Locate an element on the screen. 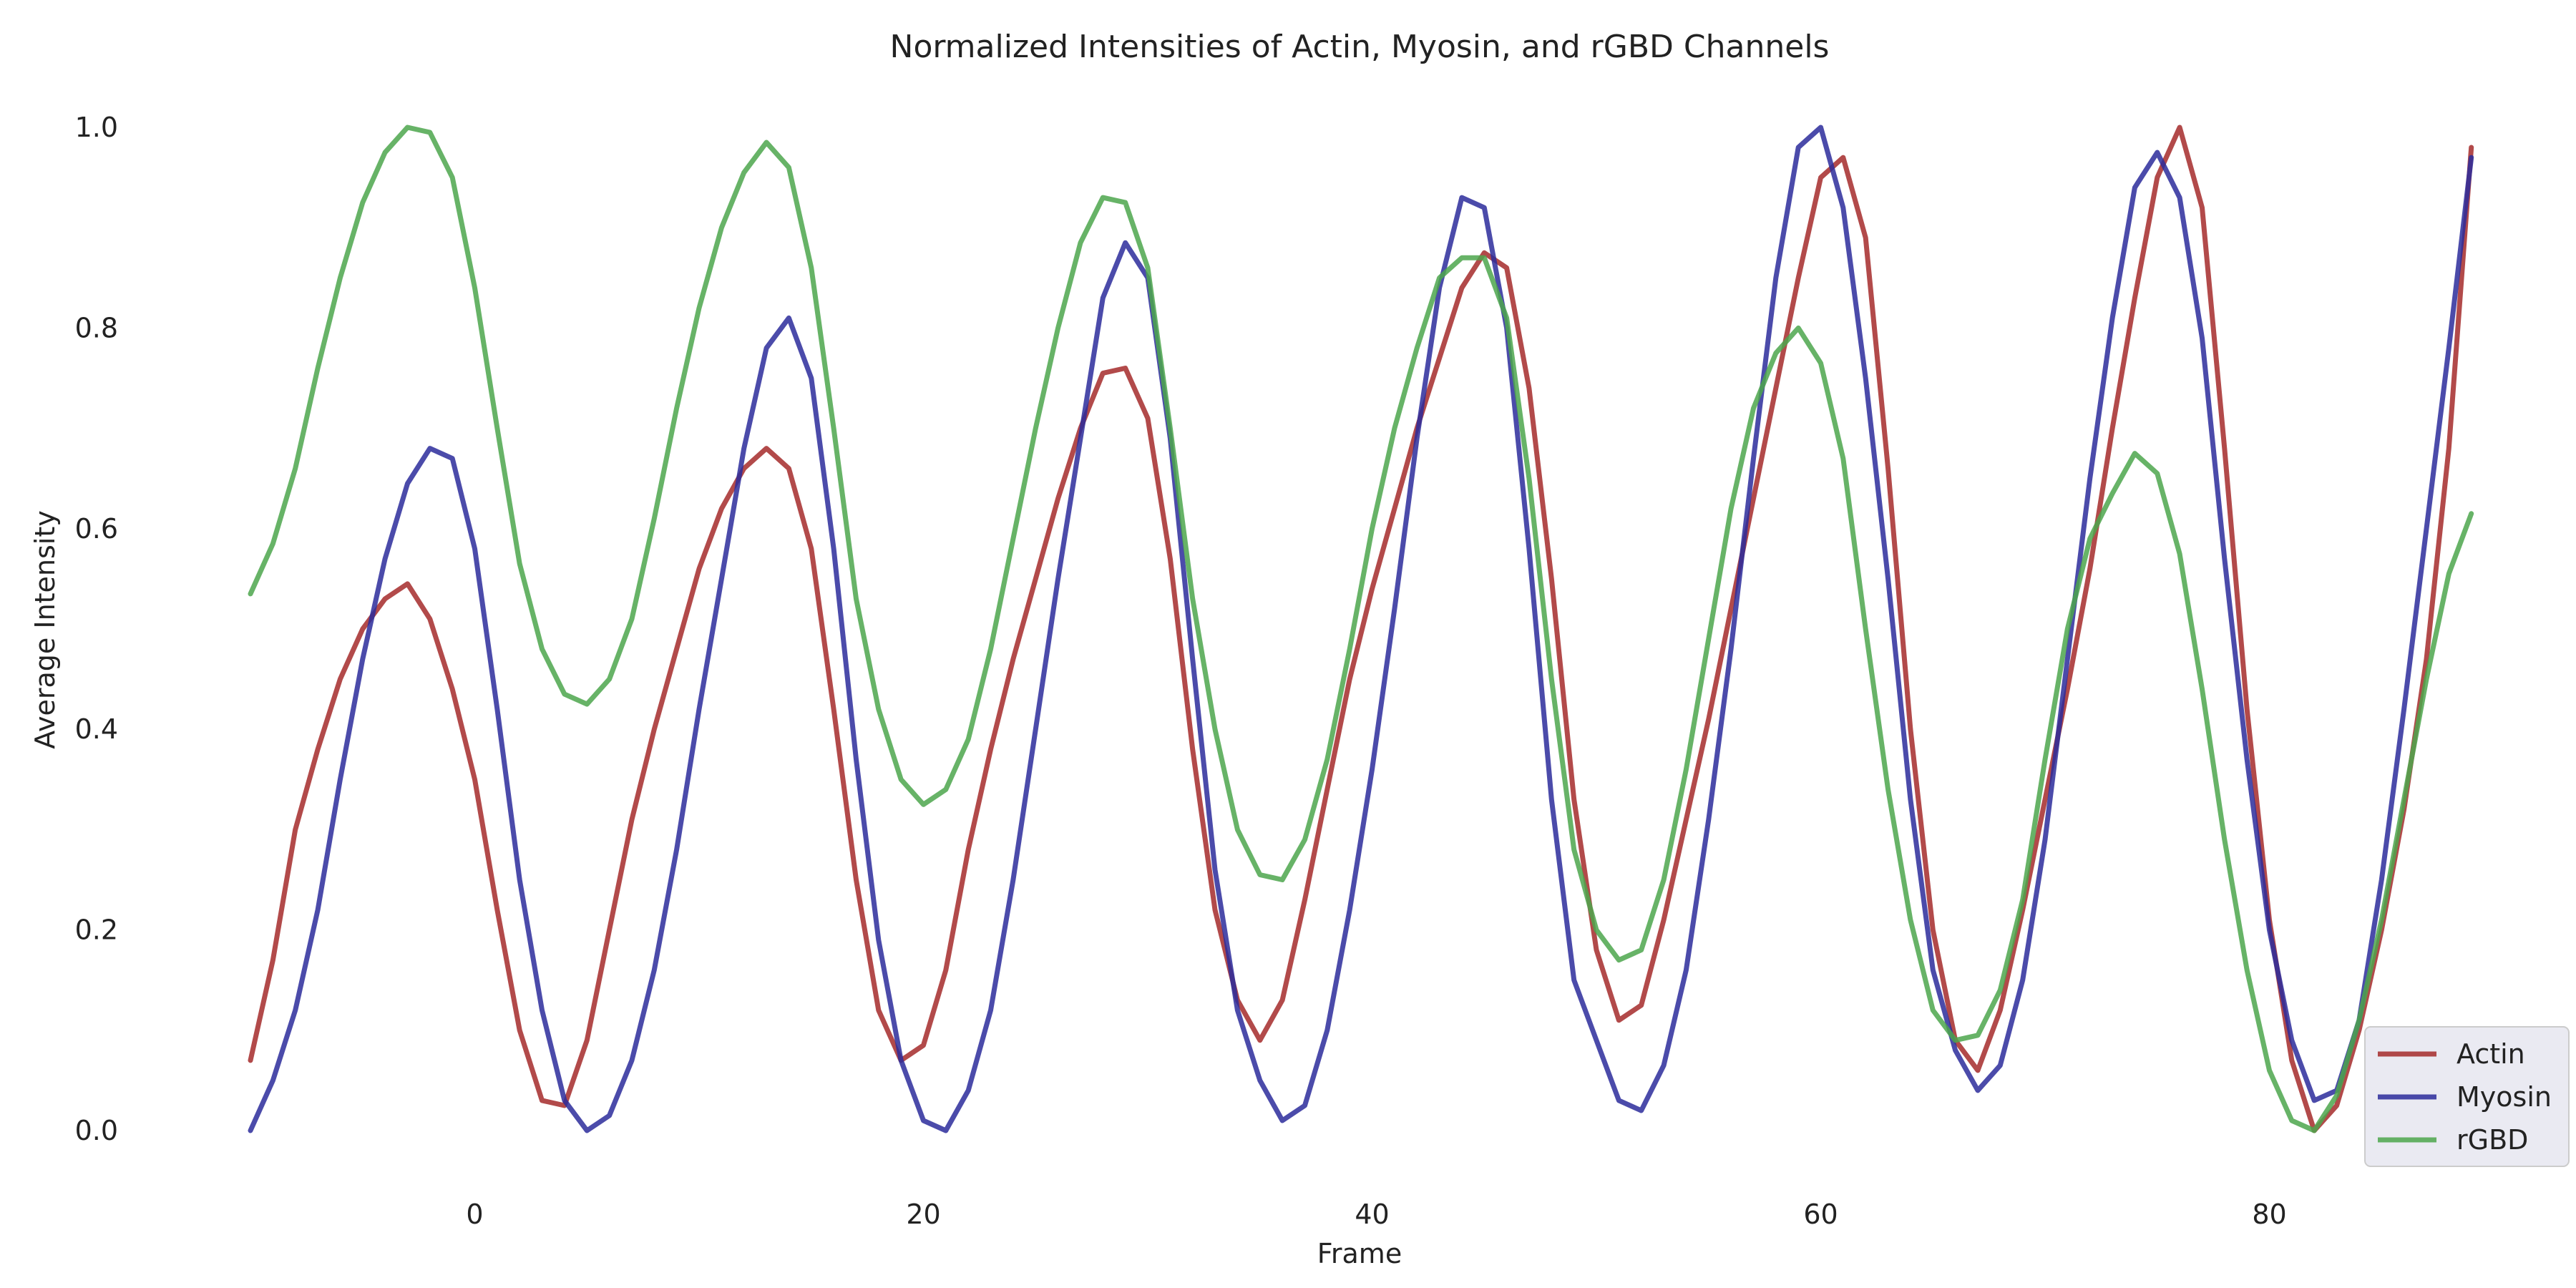  x-axis-ticks: 0 20 40 60 80 is located at coordinates (1376, 1214).